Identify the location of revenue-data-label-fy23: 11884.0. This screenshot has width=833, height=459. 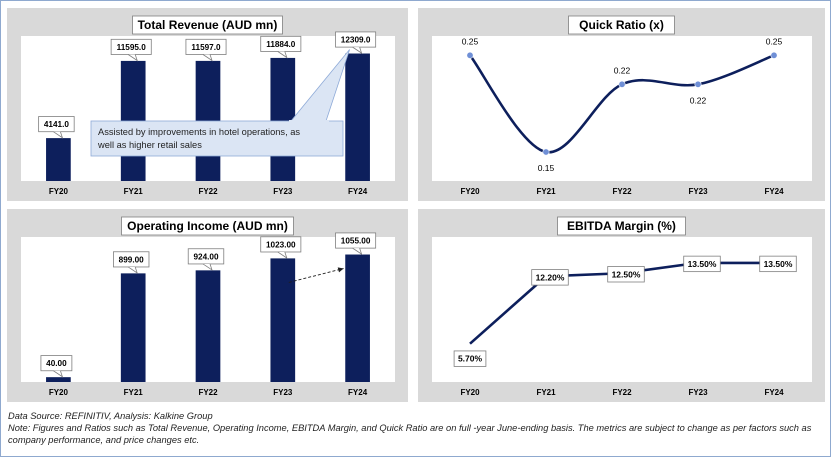
(281, 44).